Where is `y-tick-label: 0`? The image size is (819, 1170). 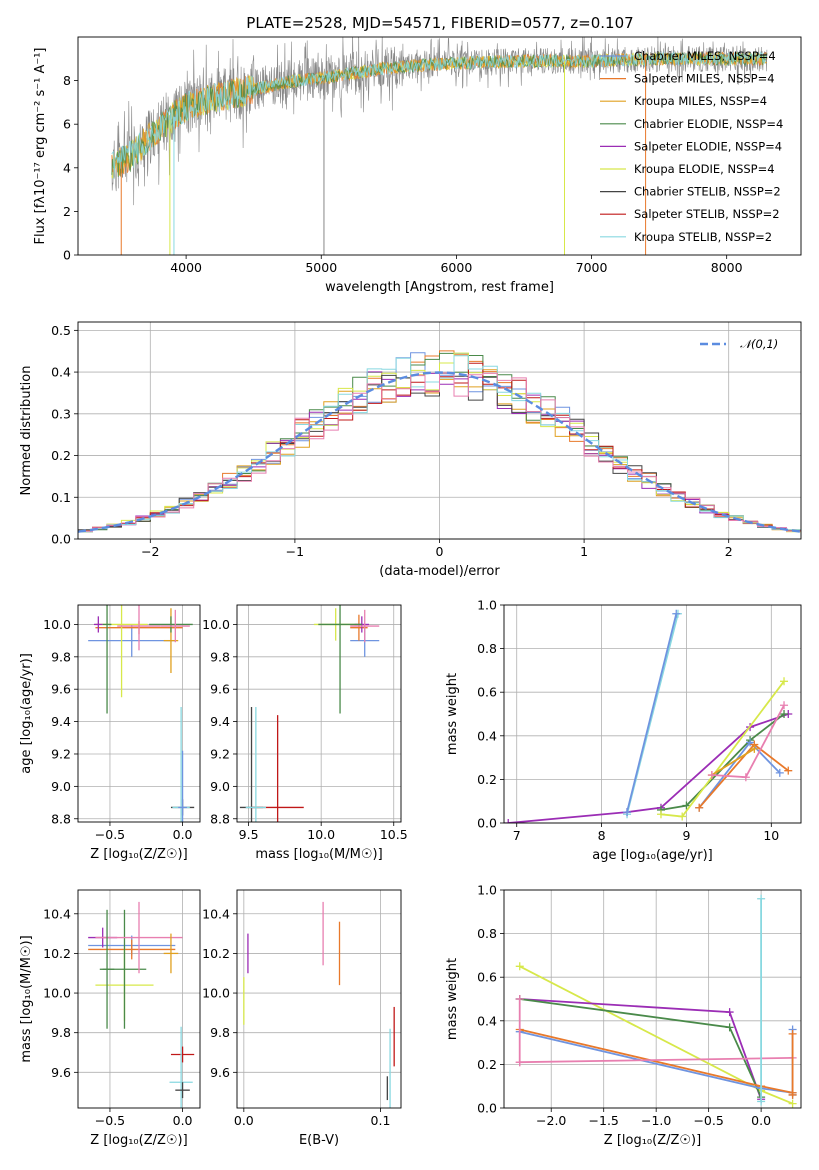 y-tick-label: 0 is located at coordinates (67, 255).